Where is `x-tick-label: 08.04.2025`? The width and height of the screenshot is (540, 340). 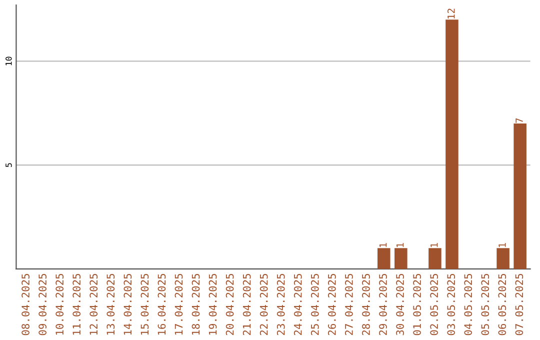 x-tick-label: 08.04.2025 is located at coordinates (26, 305).